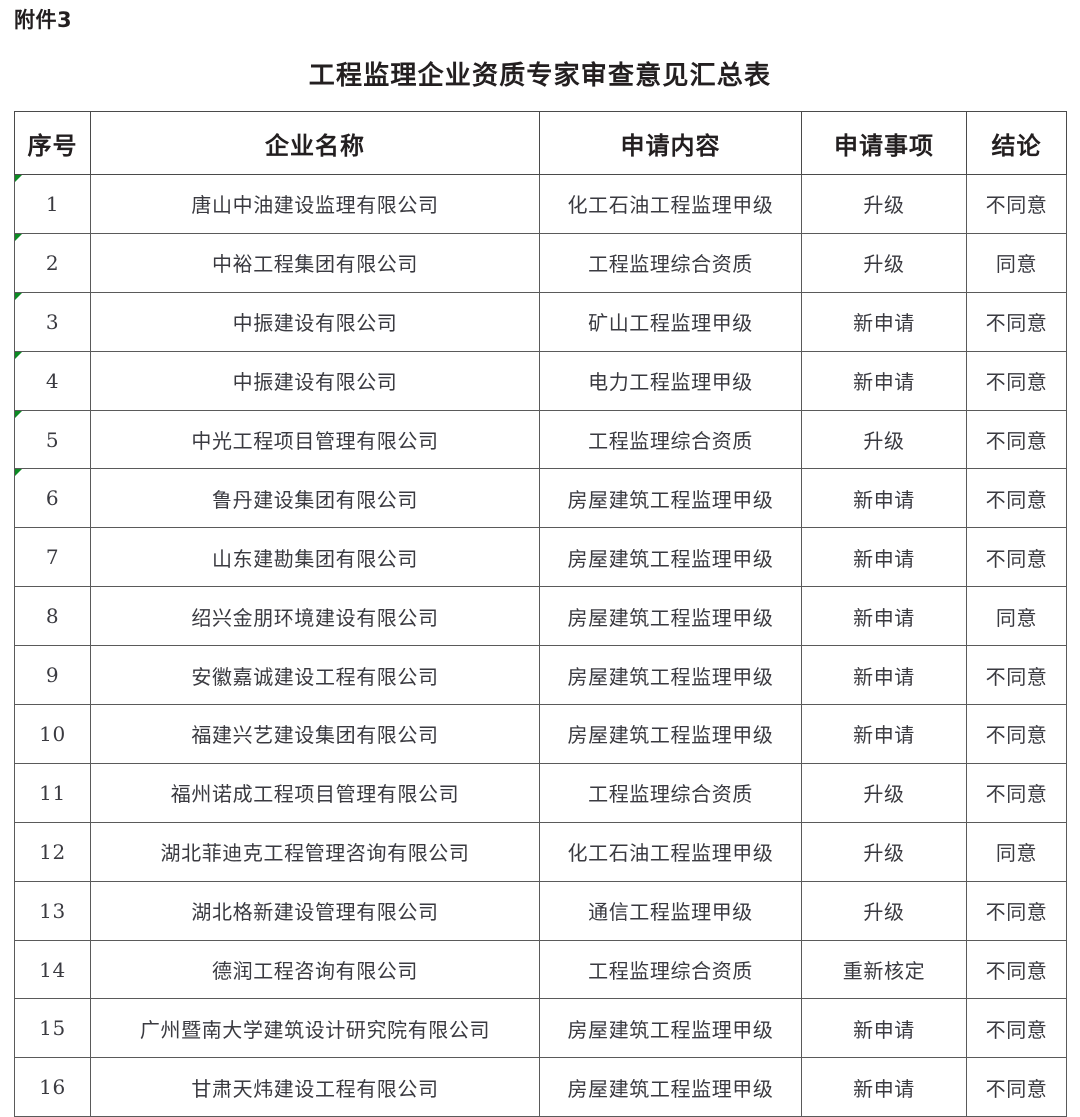  What do you see at coordinates (315, 1028) in the screenshot?
I see `cell-company-name: 广州暨南大学建筑设计研究院有限公司` at bounding box center [315, 1028].